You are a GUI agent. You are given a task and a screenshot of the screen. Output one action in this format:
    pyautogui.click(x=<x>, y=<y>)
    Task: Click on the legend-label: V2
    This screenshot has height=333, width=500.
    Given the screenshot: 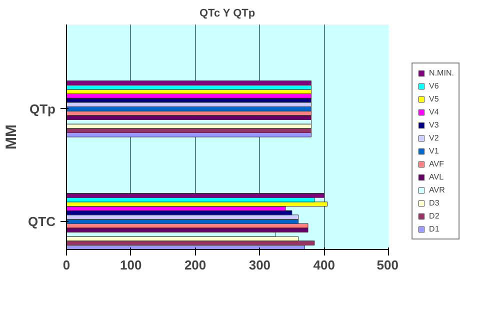 What is the action you would take?
    pyautogui.click(x=434, y=137)
    